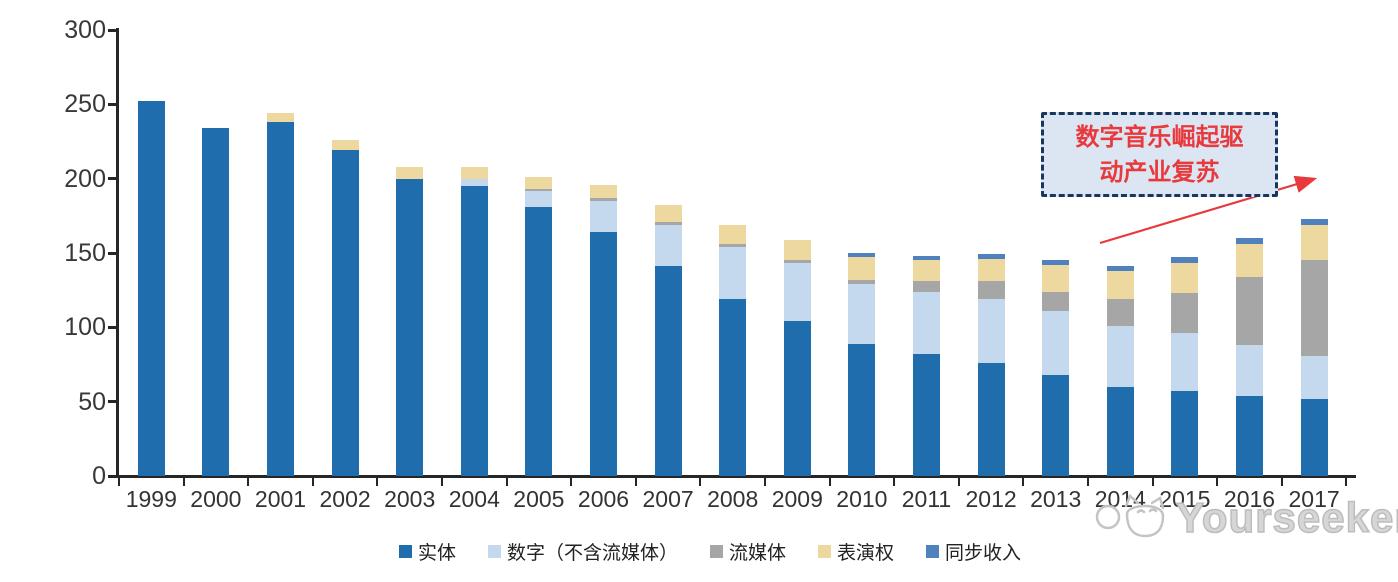 The height and width of the screenshot is (582, 1398). I want to click on y-axis-tick-label: 0, so click(99, 476).